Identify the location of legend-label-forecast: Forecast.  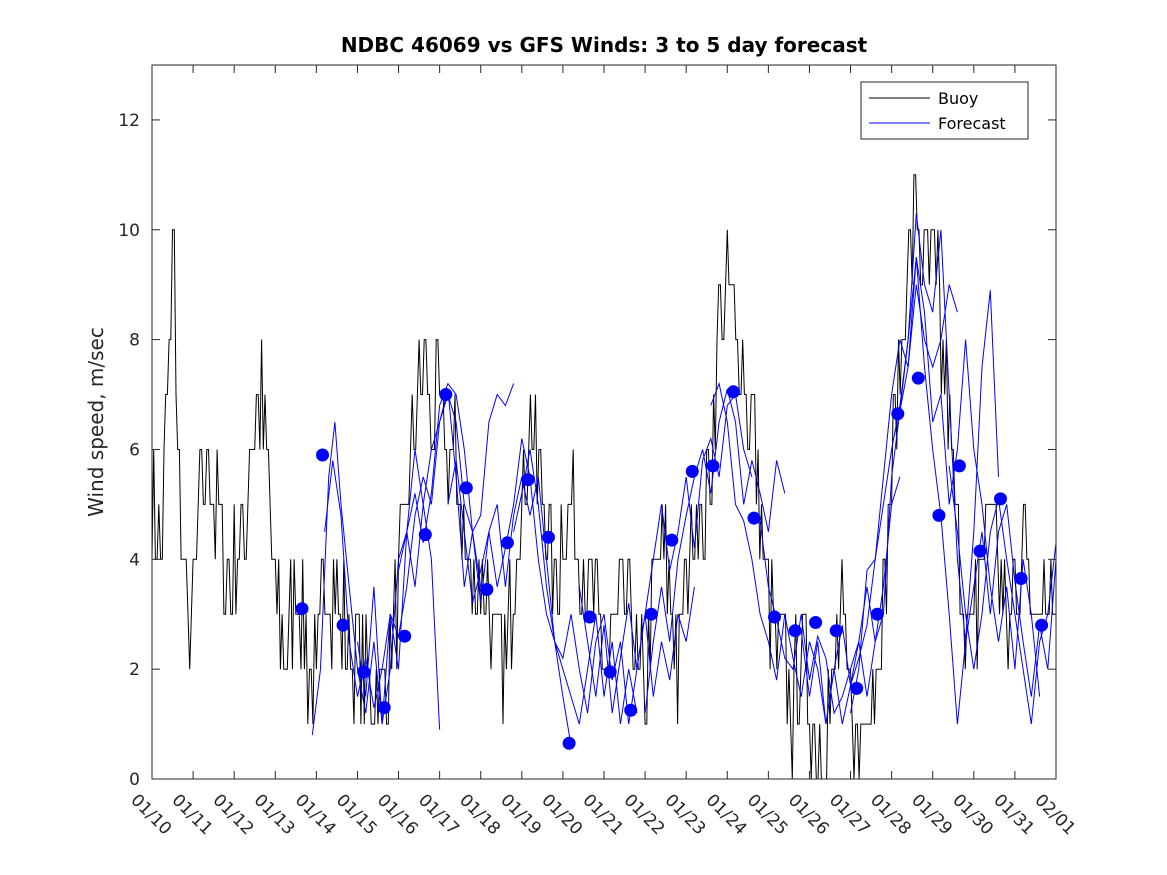
(972, 123).